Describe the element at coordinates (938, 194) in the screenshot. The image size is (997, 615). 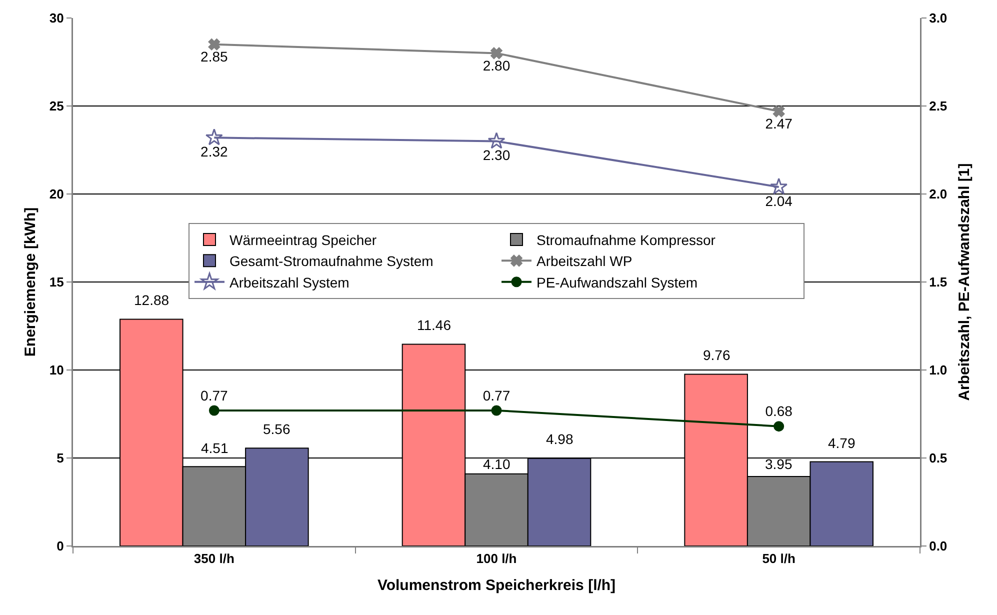
I see `y2-tick-label: 2.0` at that location.